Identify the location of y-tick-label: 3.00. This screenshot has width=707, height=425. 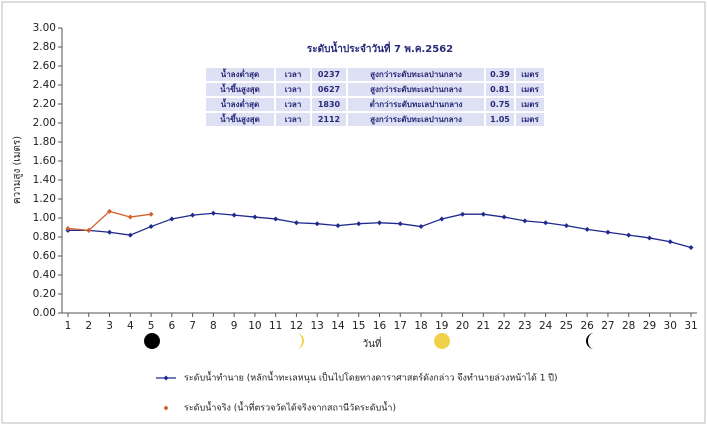
(44, 28).